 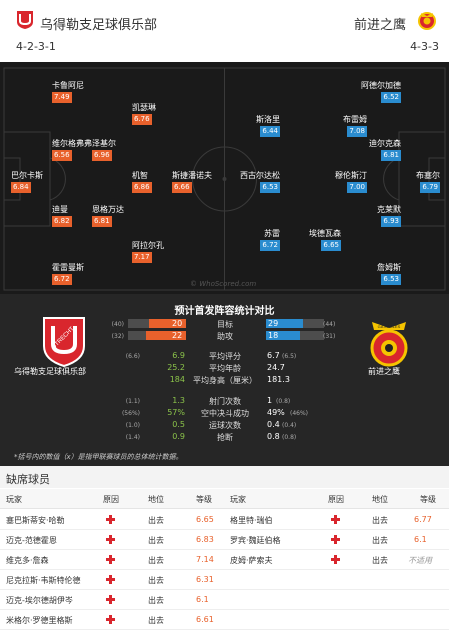 I want to click on assists-away-value: 18, so click(x=273, y=335).